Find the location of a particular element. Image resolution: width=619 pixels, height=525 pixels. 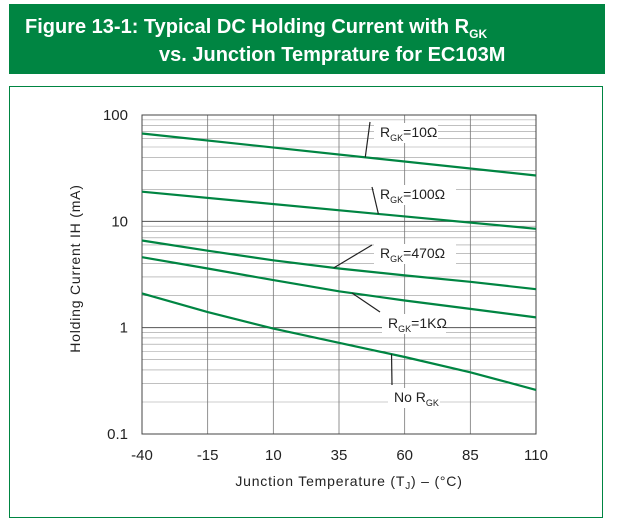

y-axis-title: Holding Current IH (mA) is located at coordinates (75, 268).